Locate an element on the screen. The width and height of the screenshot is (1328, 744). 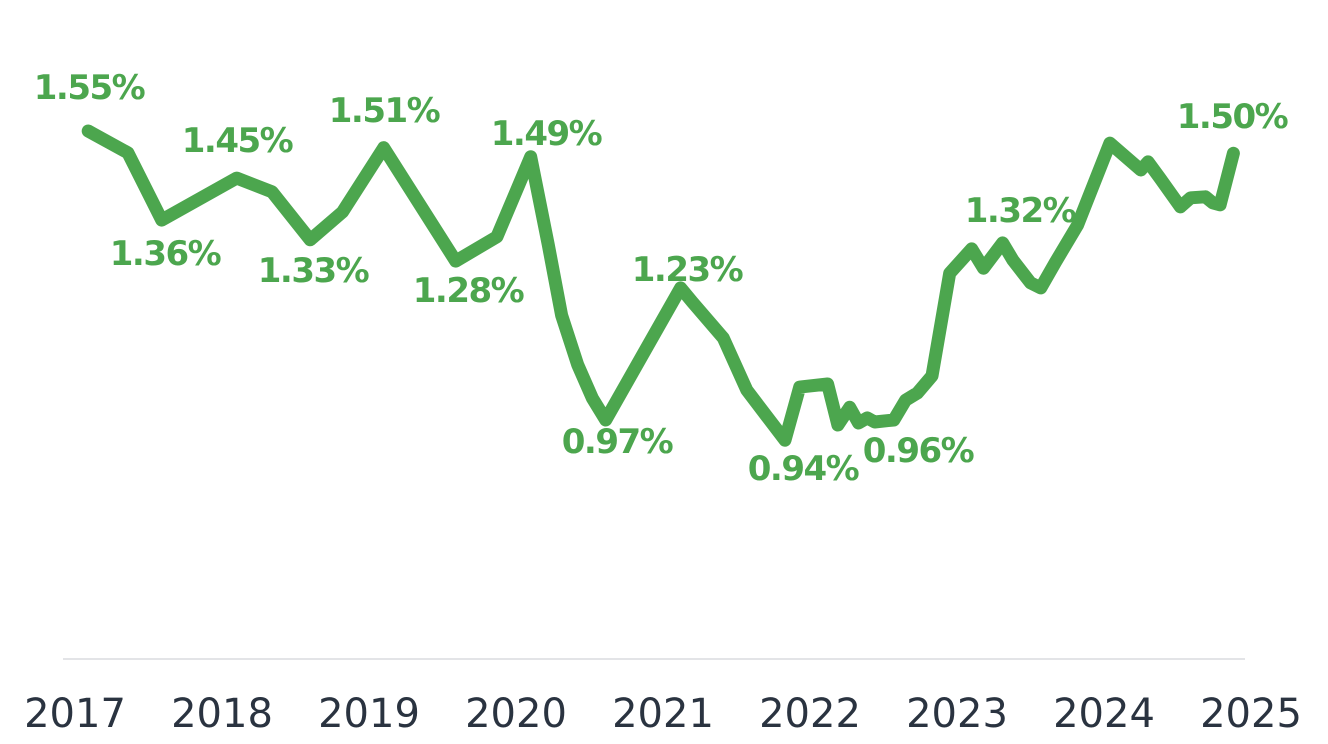
x-tick-label: 2020 is located at coordinates (516, 714).